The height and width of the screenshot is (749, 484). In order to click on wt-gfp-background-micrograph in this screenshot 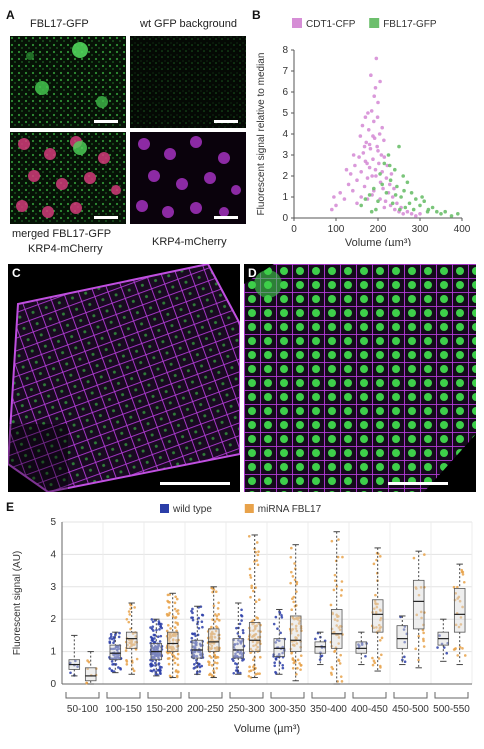, I will do `click(188, 82)`.